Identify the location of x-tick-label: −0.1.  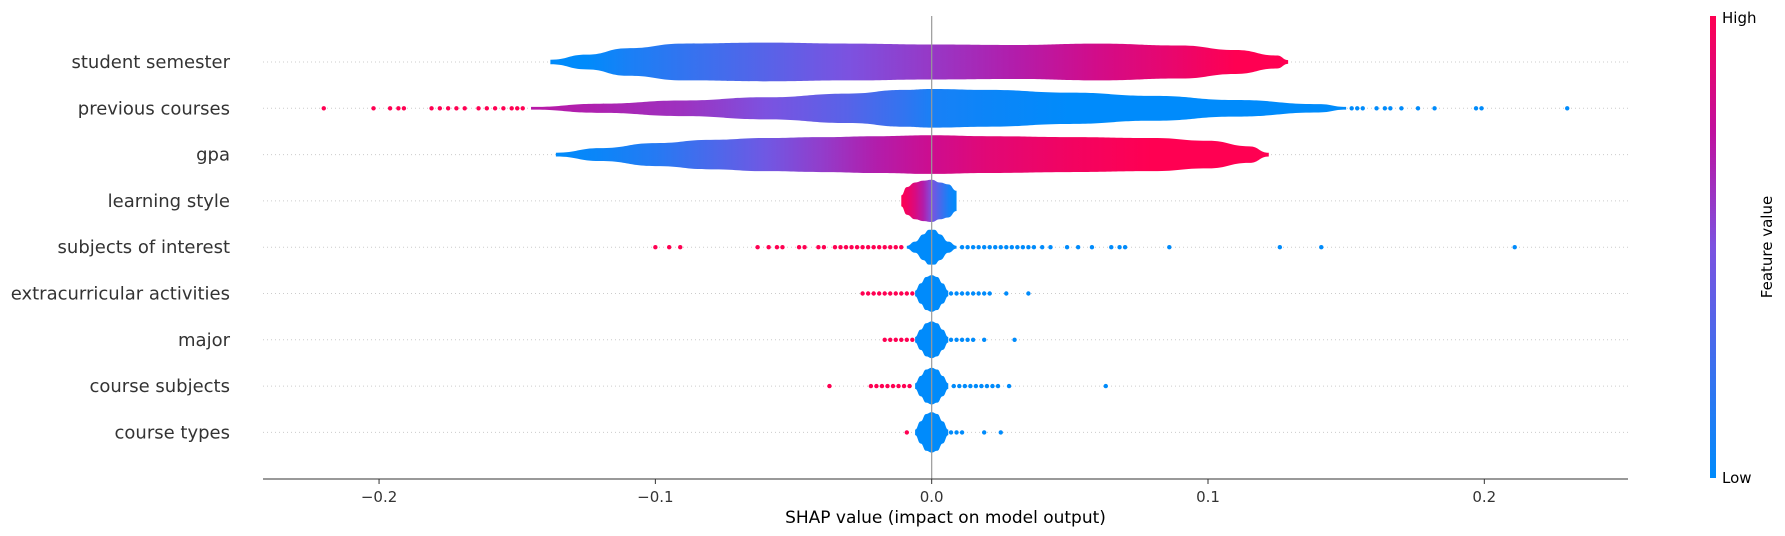
(655, 497).